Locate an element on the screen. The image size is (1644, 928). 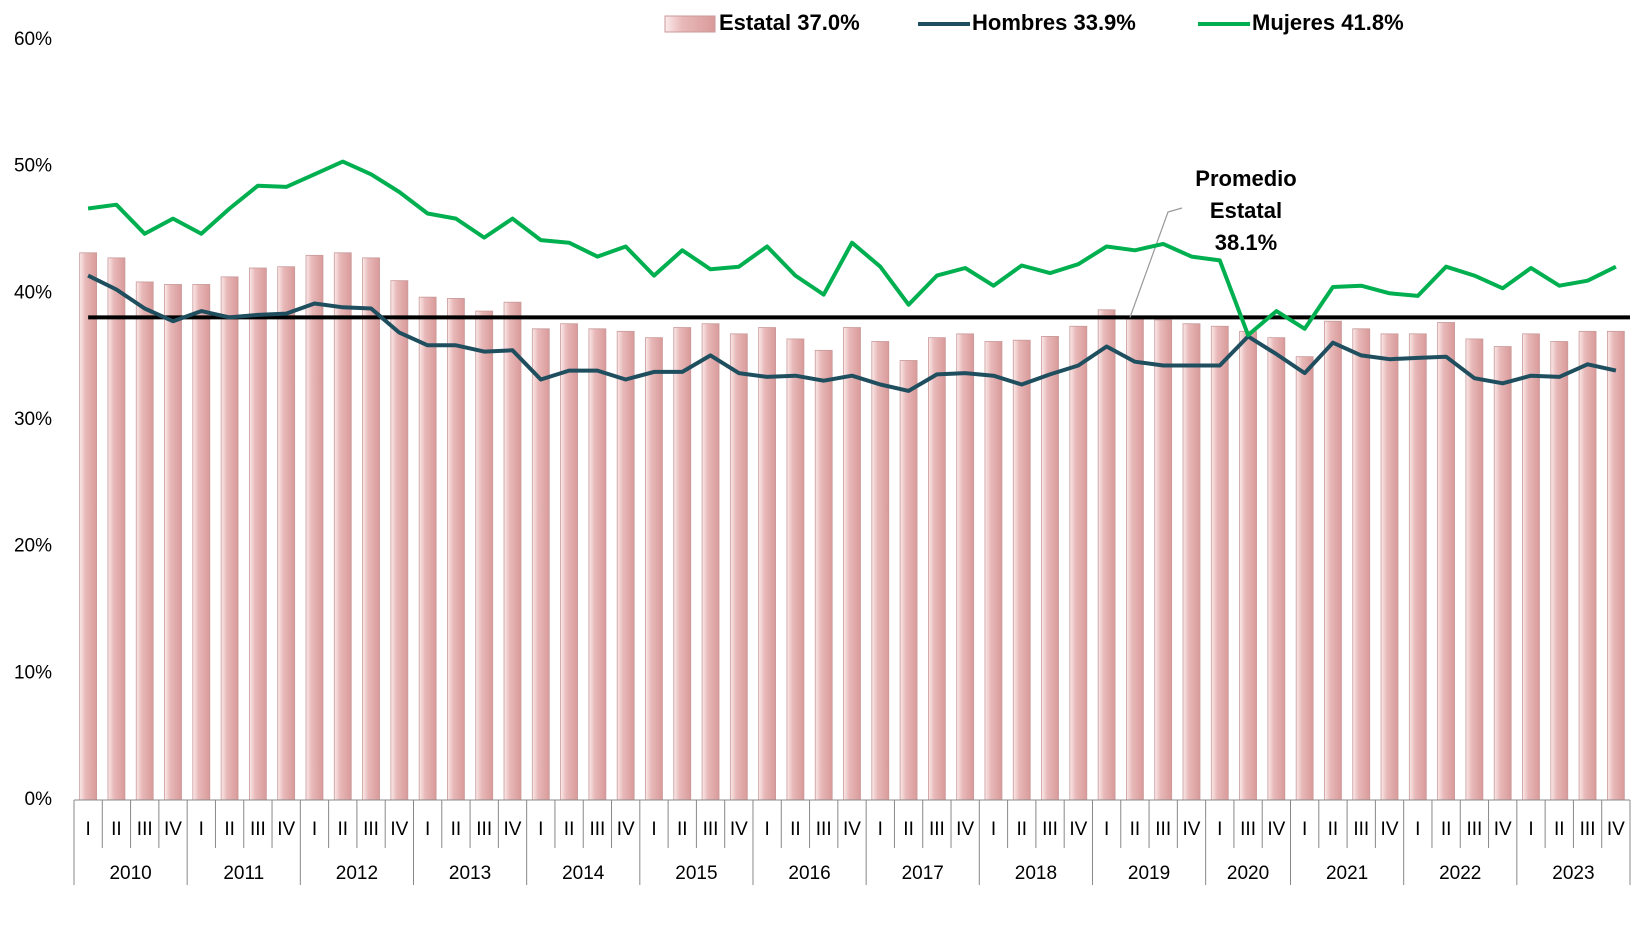
year-label: 2019 is located at coordinates (1149, 873).